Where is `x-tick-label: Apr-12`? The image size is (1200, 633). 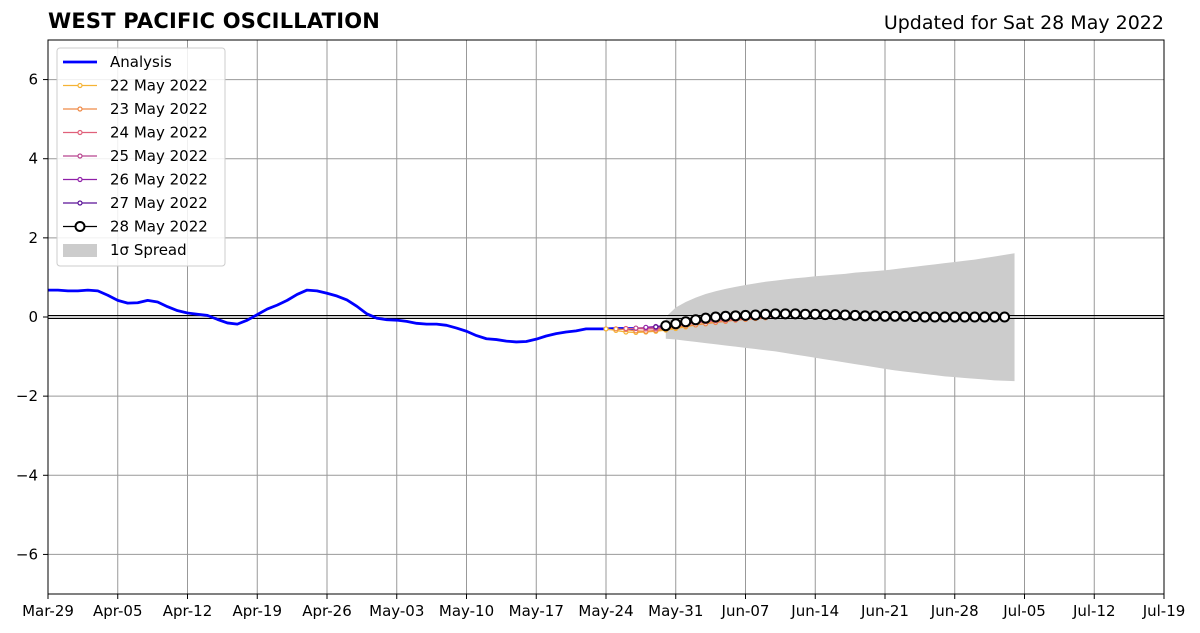 x-tick-label: Apr-12 is located at coordinates (188, 611).